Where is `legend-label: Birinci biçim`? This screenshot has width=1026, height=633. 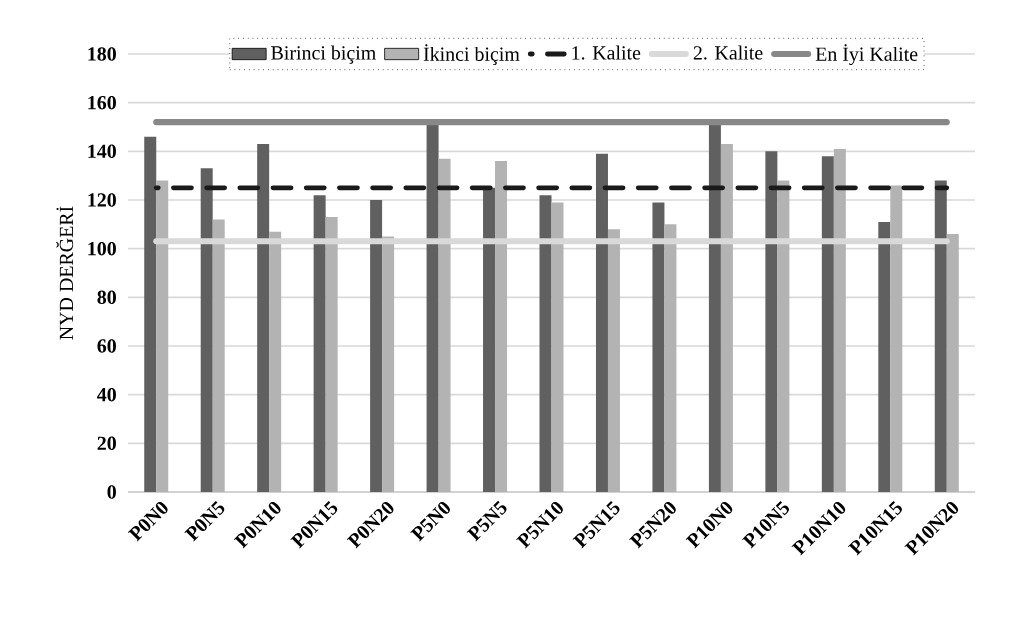 legend-label: Birinci biçim is located at coordinates (323, 54).